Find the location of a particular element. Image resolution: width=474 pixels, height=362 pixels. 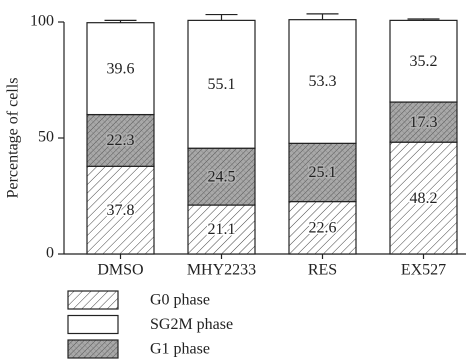

y-tick-label: 0 is located at coordinates (50, 253).